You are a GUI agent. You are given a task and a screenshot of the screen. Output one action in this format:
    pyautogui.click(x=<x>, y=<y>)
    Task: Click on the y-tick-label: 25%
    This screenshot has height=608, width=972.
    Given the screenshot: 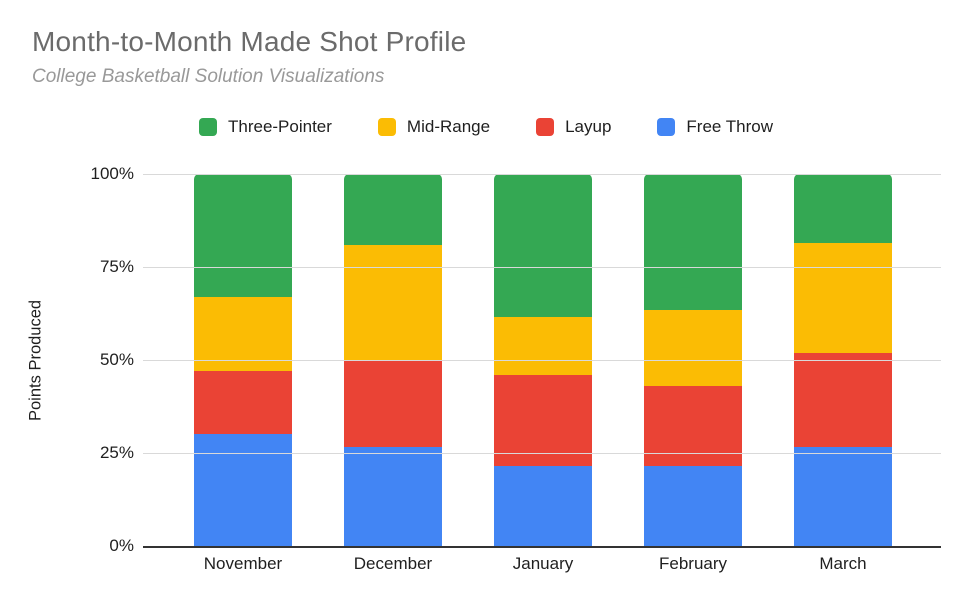 What is the action you would take?
    pyautogui.click(x=116, y=452)
    